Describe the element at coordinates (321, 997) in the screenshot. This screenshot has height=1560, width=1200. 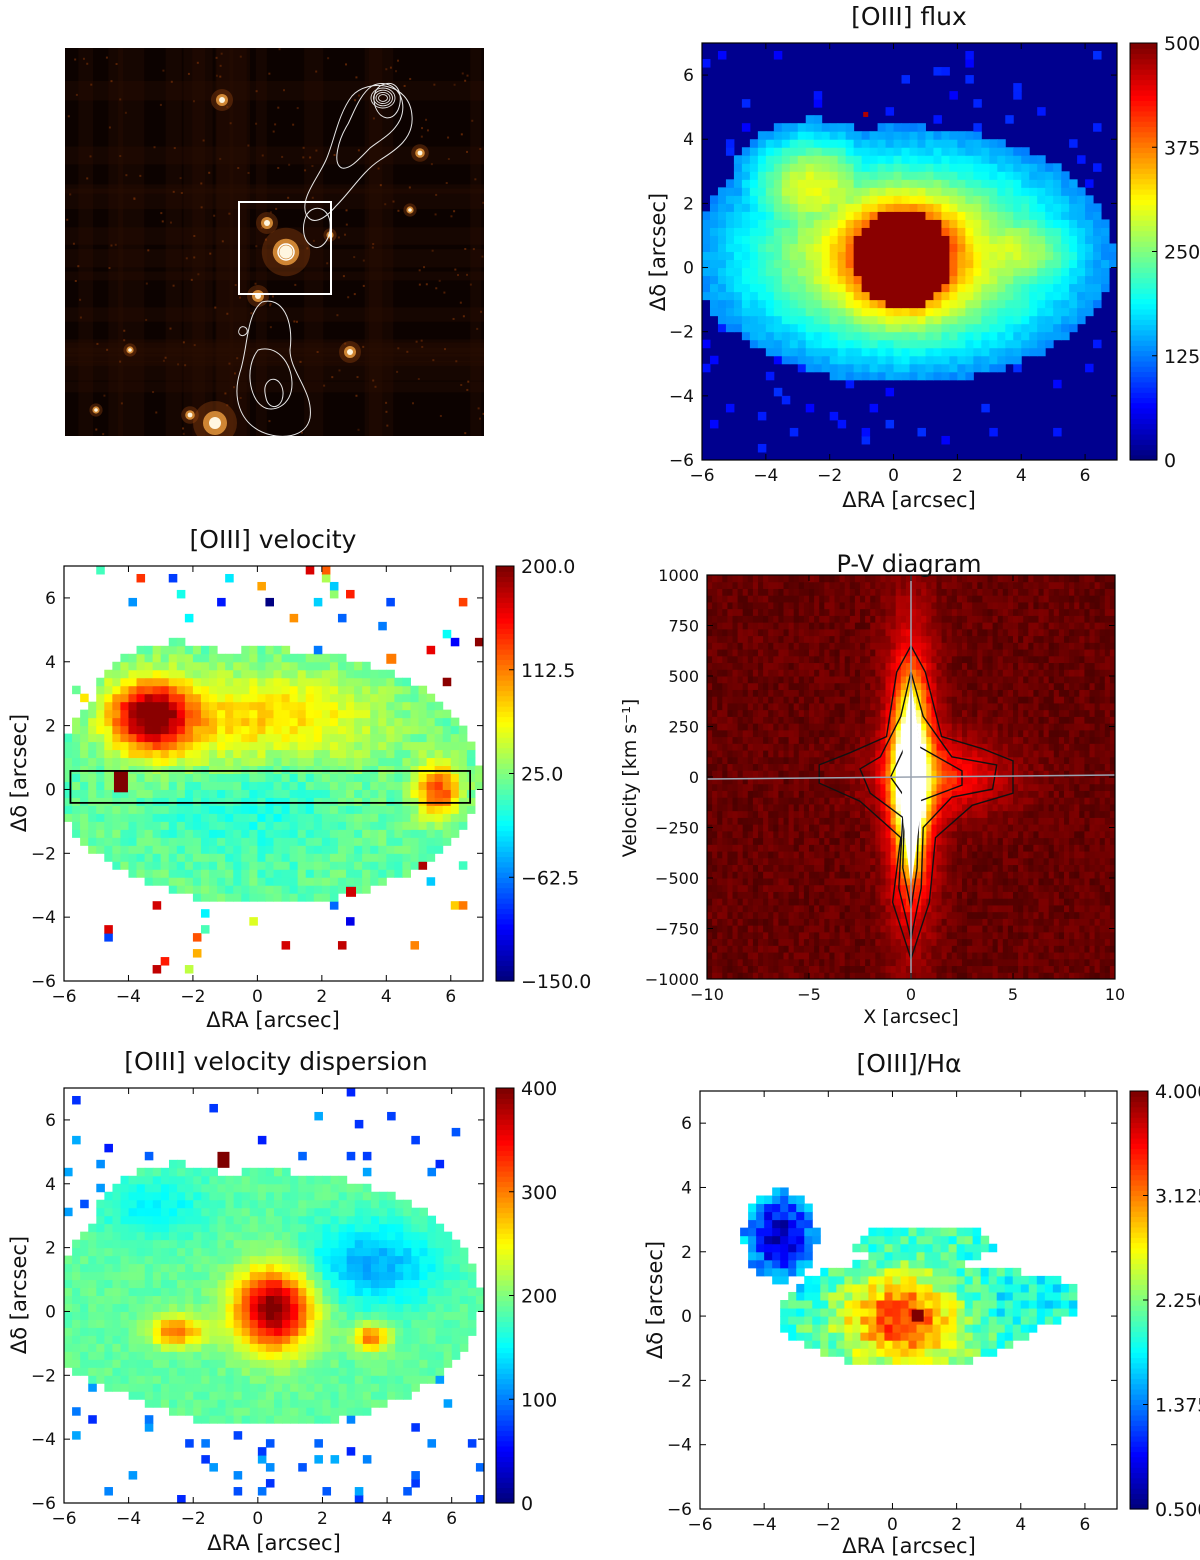
I see `velocity-xtick-label: 2` at that location.